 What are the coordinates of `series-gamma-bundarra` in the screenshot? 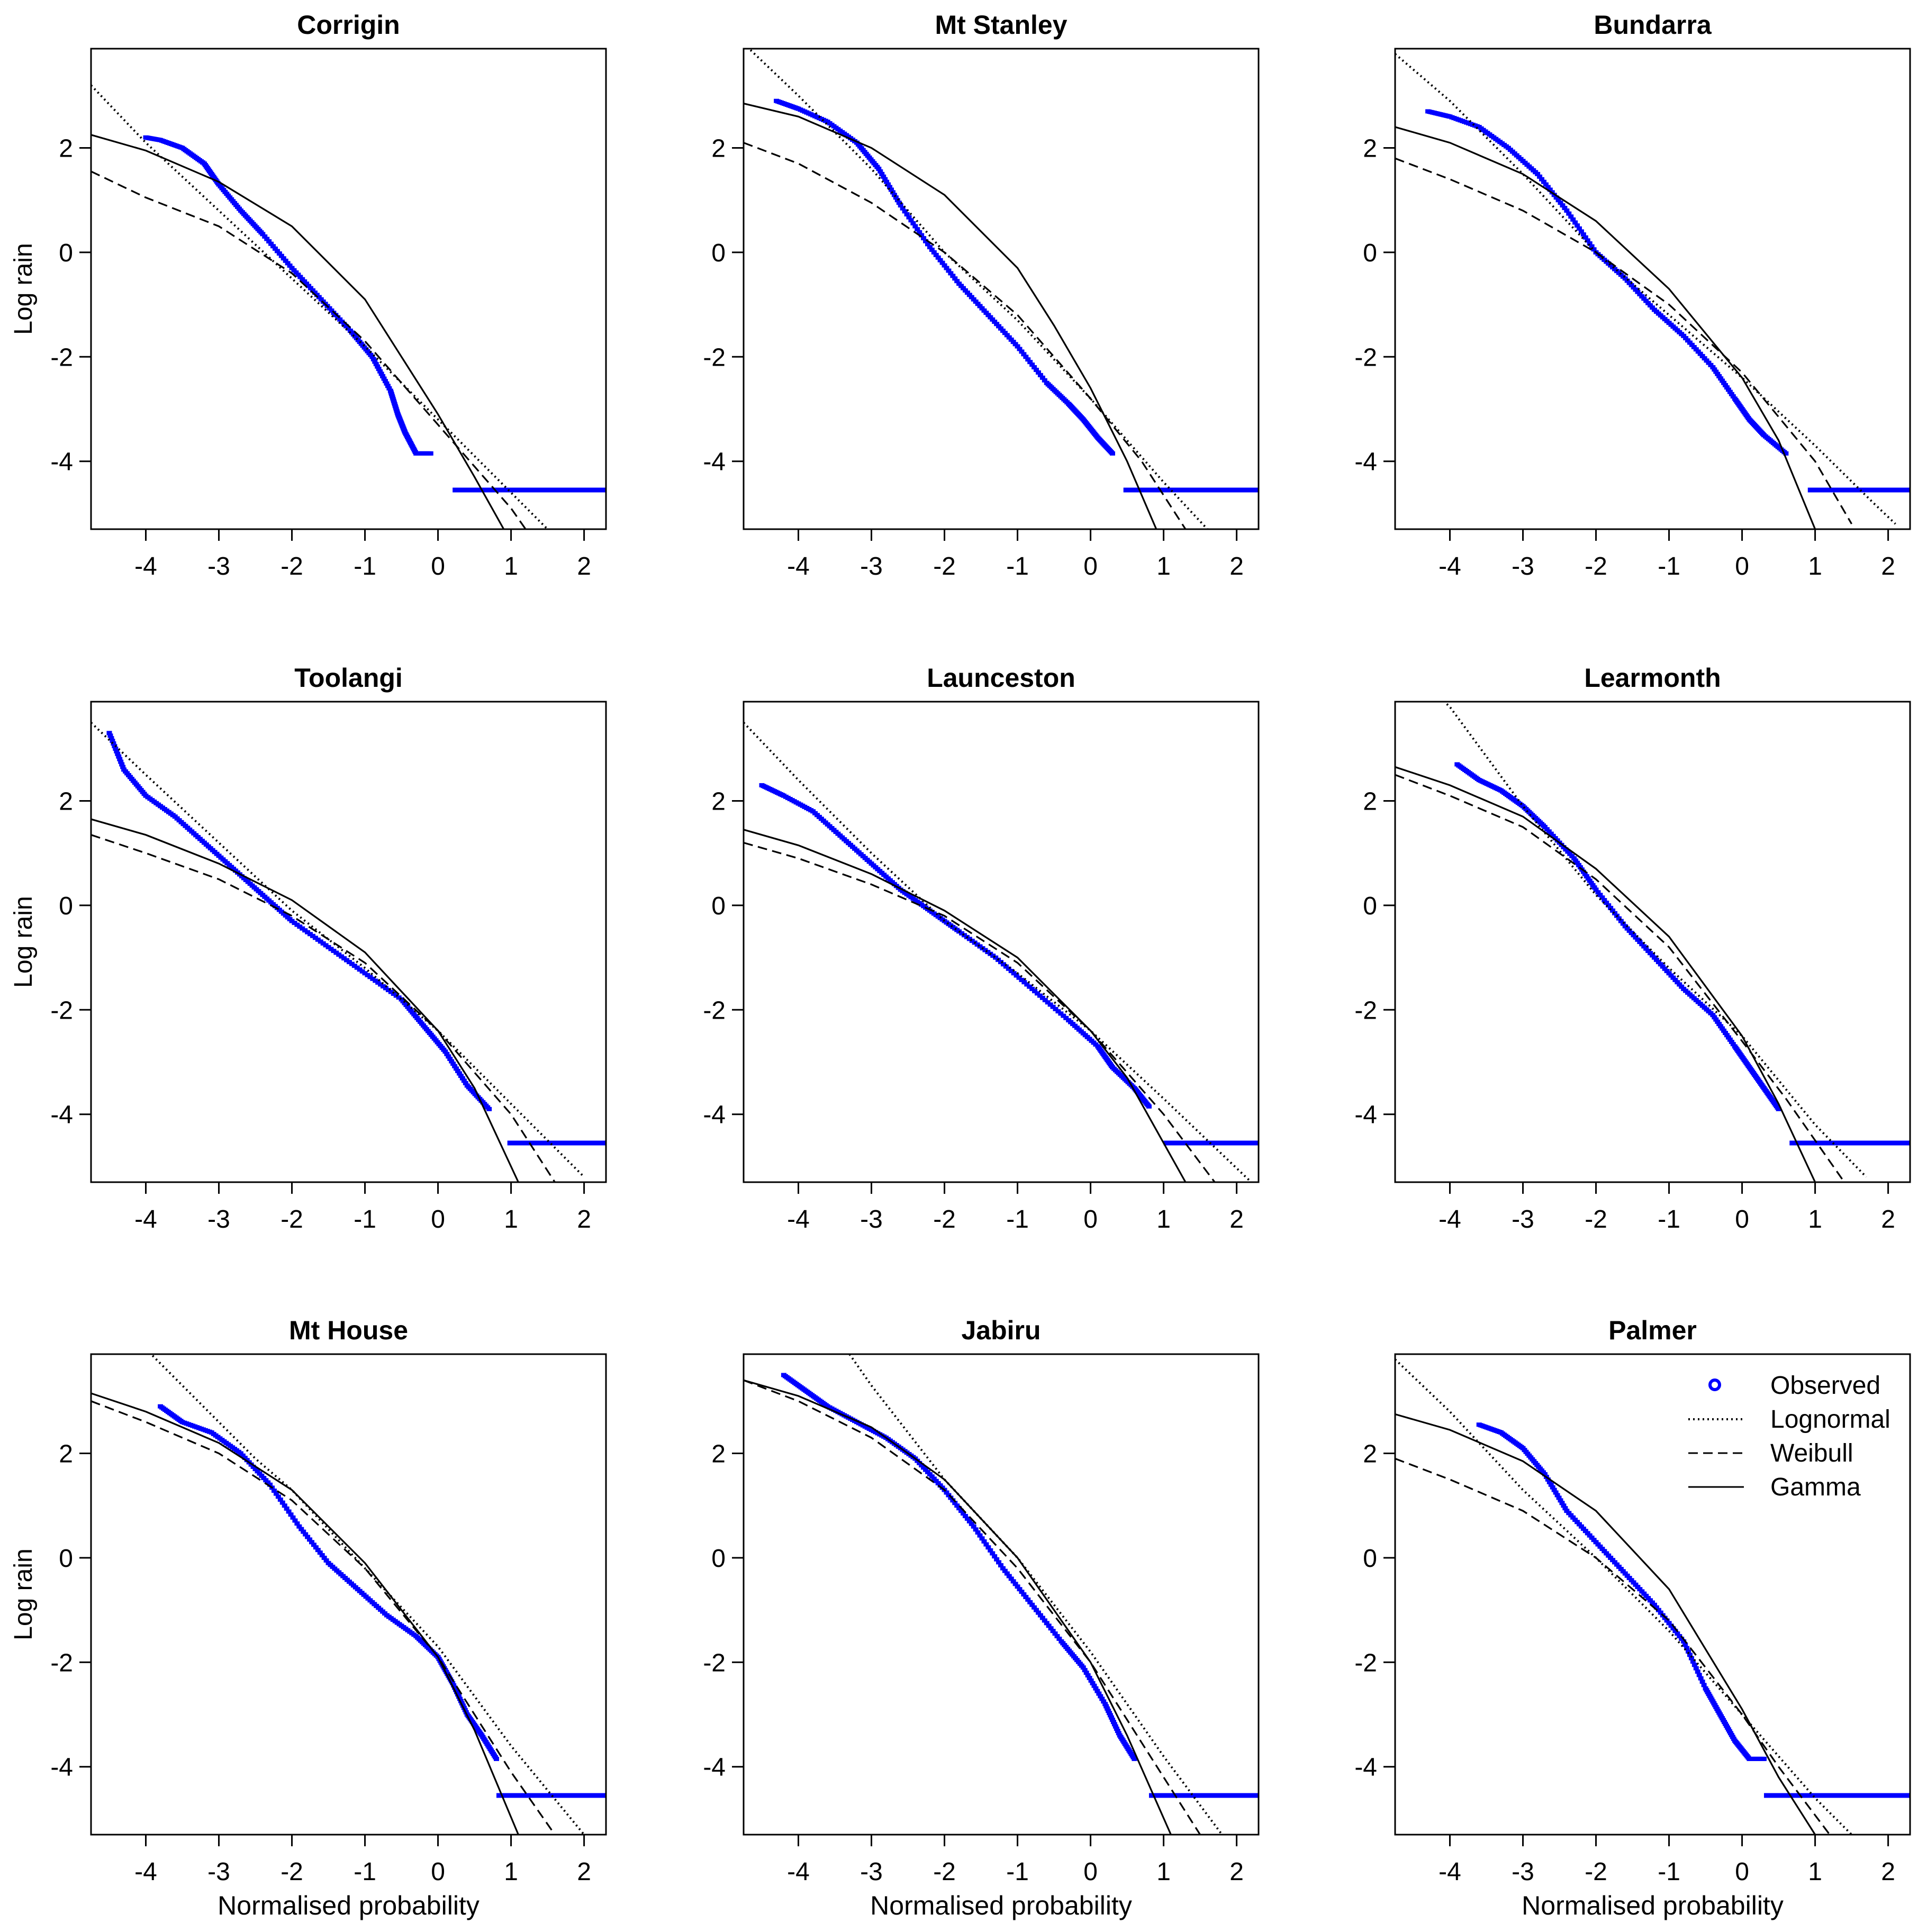 It's located at (1606, 327).